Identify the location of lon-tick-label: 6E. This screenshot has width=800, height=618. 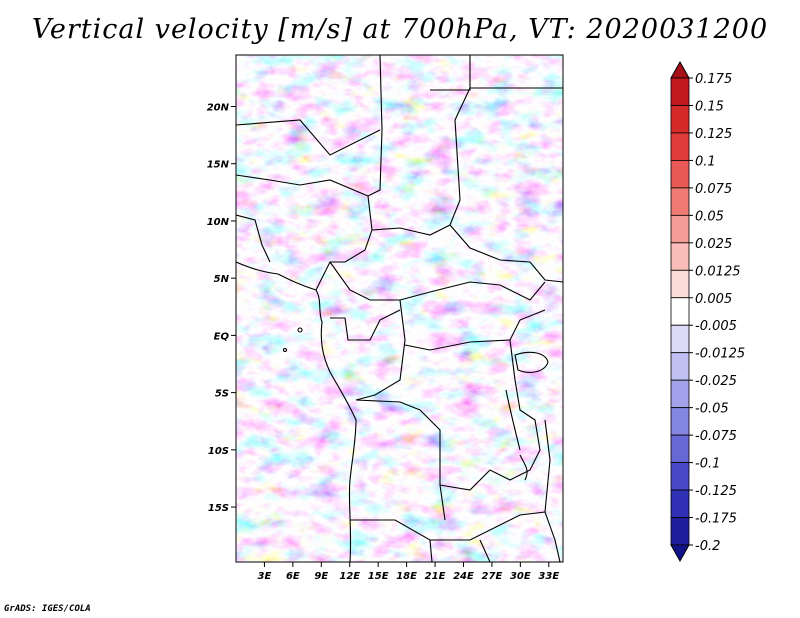
(293, 576).